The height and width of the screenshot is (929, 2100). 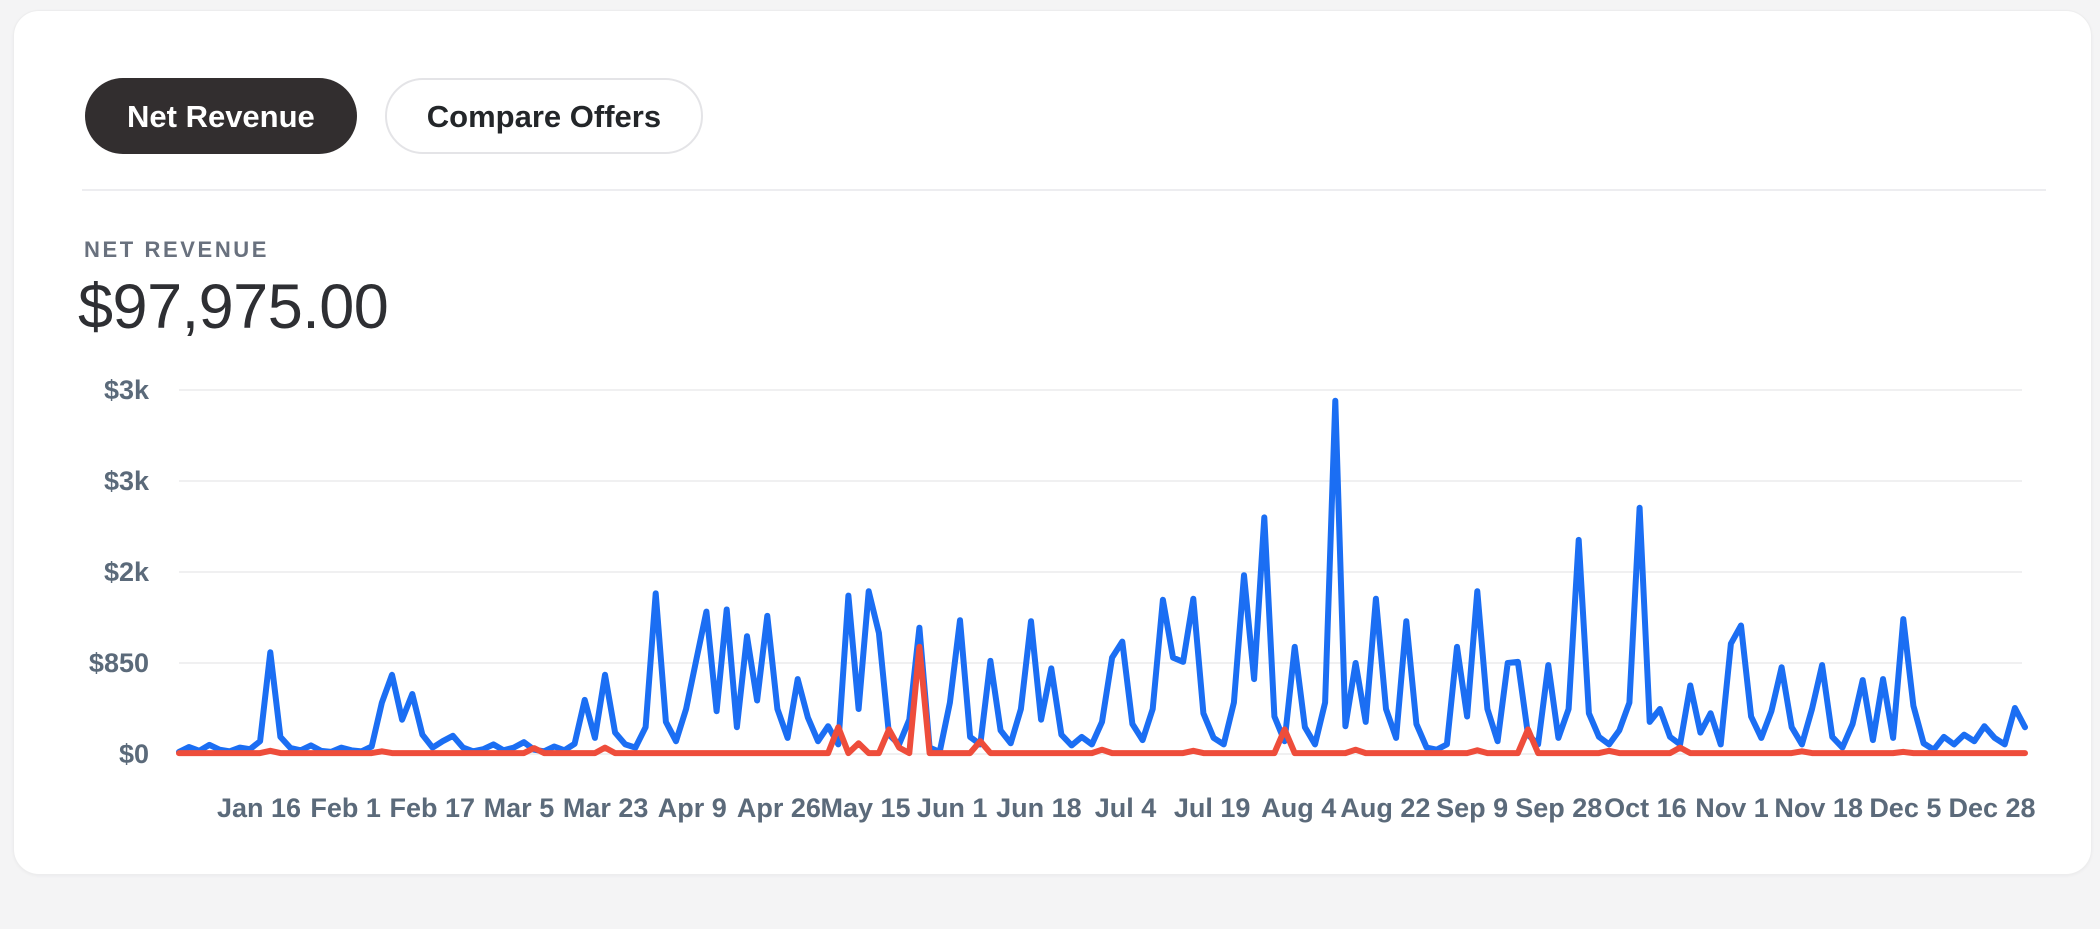 I want to click on x-axis-tick-label: Feb 17, so click(x=433, y=808).